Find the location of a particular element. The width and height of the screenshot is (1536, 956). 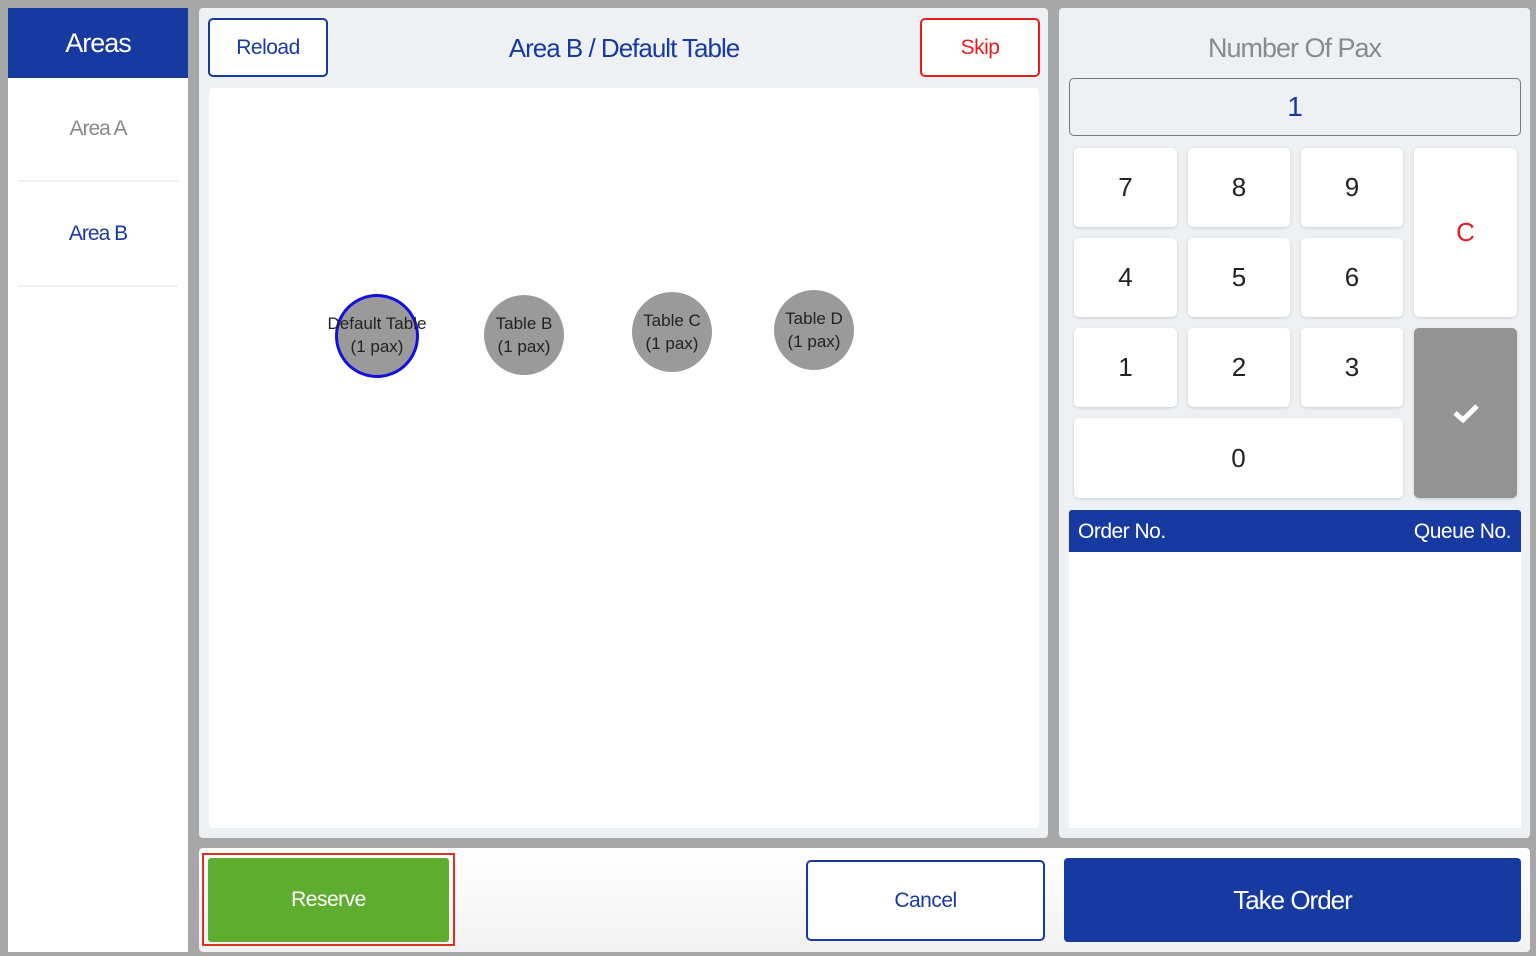

table-label: Default Table (1 pax) is located at coordinates (377, 335).